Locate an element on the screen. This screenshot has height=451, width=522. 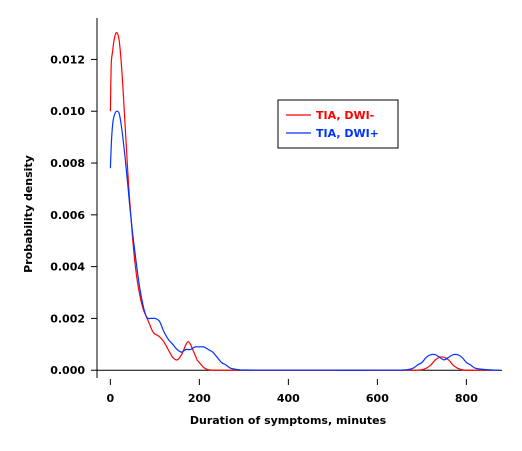
y-tick-label: 0.012 is located at coordinates (67, 59).